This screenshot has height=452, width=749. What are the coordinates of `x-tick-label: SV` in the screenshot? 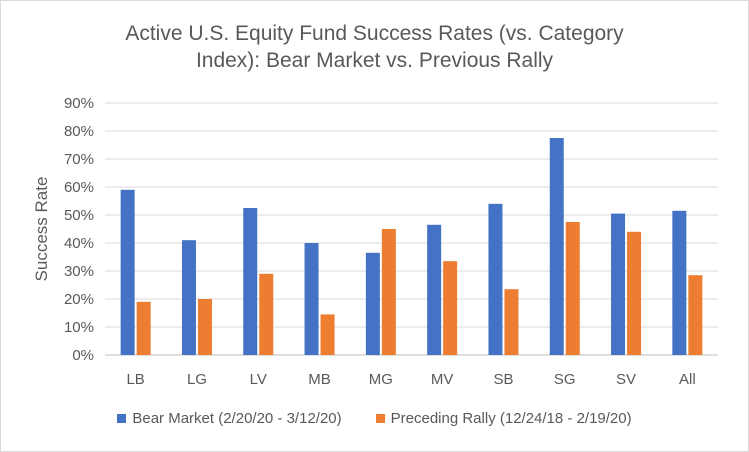 It's located at (626, 379).